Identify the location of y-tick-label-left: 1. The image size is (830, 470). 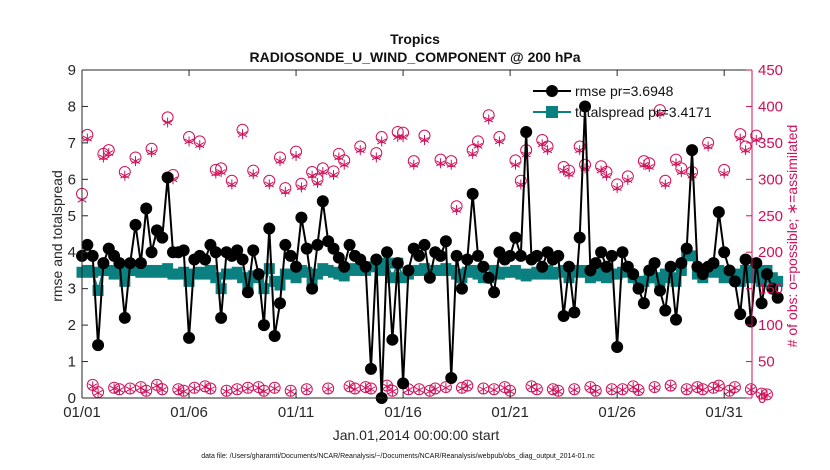
(72, 362).